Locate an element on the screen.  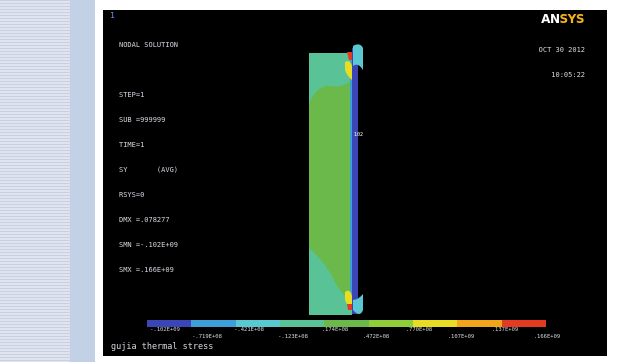
joint-top-yellow is located at coordinates (348, 70).